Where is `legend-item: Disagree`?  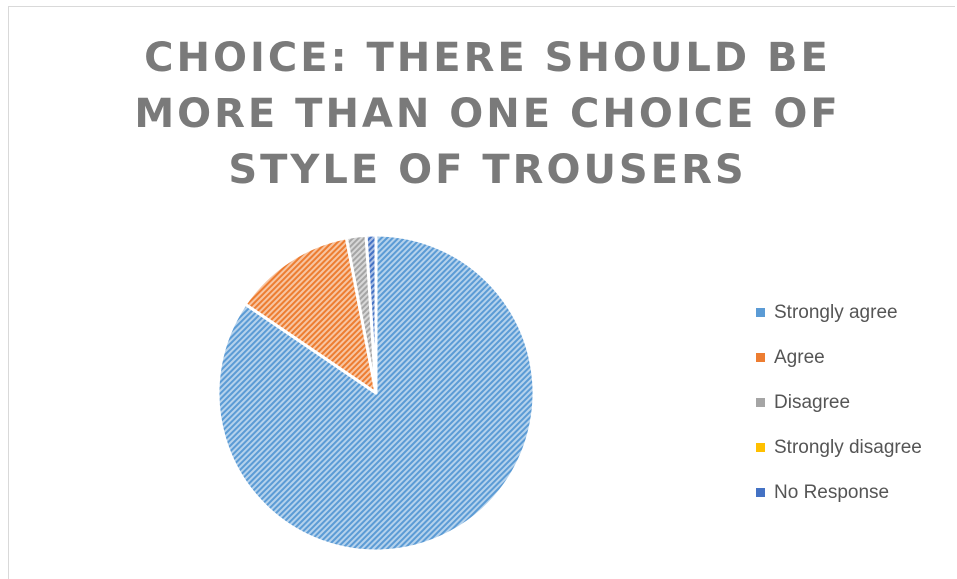
legend-item: Disagree is located at coordinates (839, 402).